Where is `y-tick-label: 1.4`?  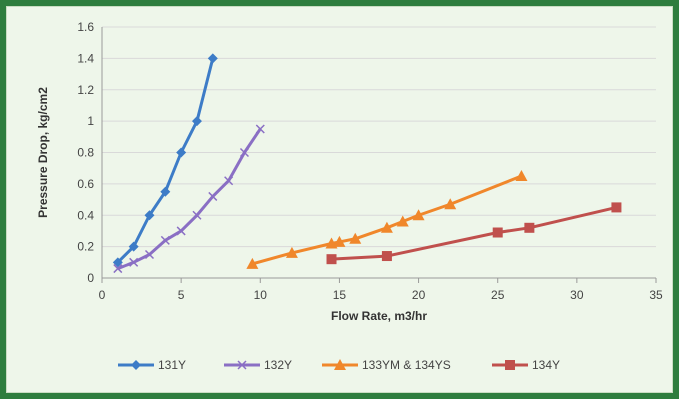 y-tick-label: 1.4 is located at coordinates (85, 58).